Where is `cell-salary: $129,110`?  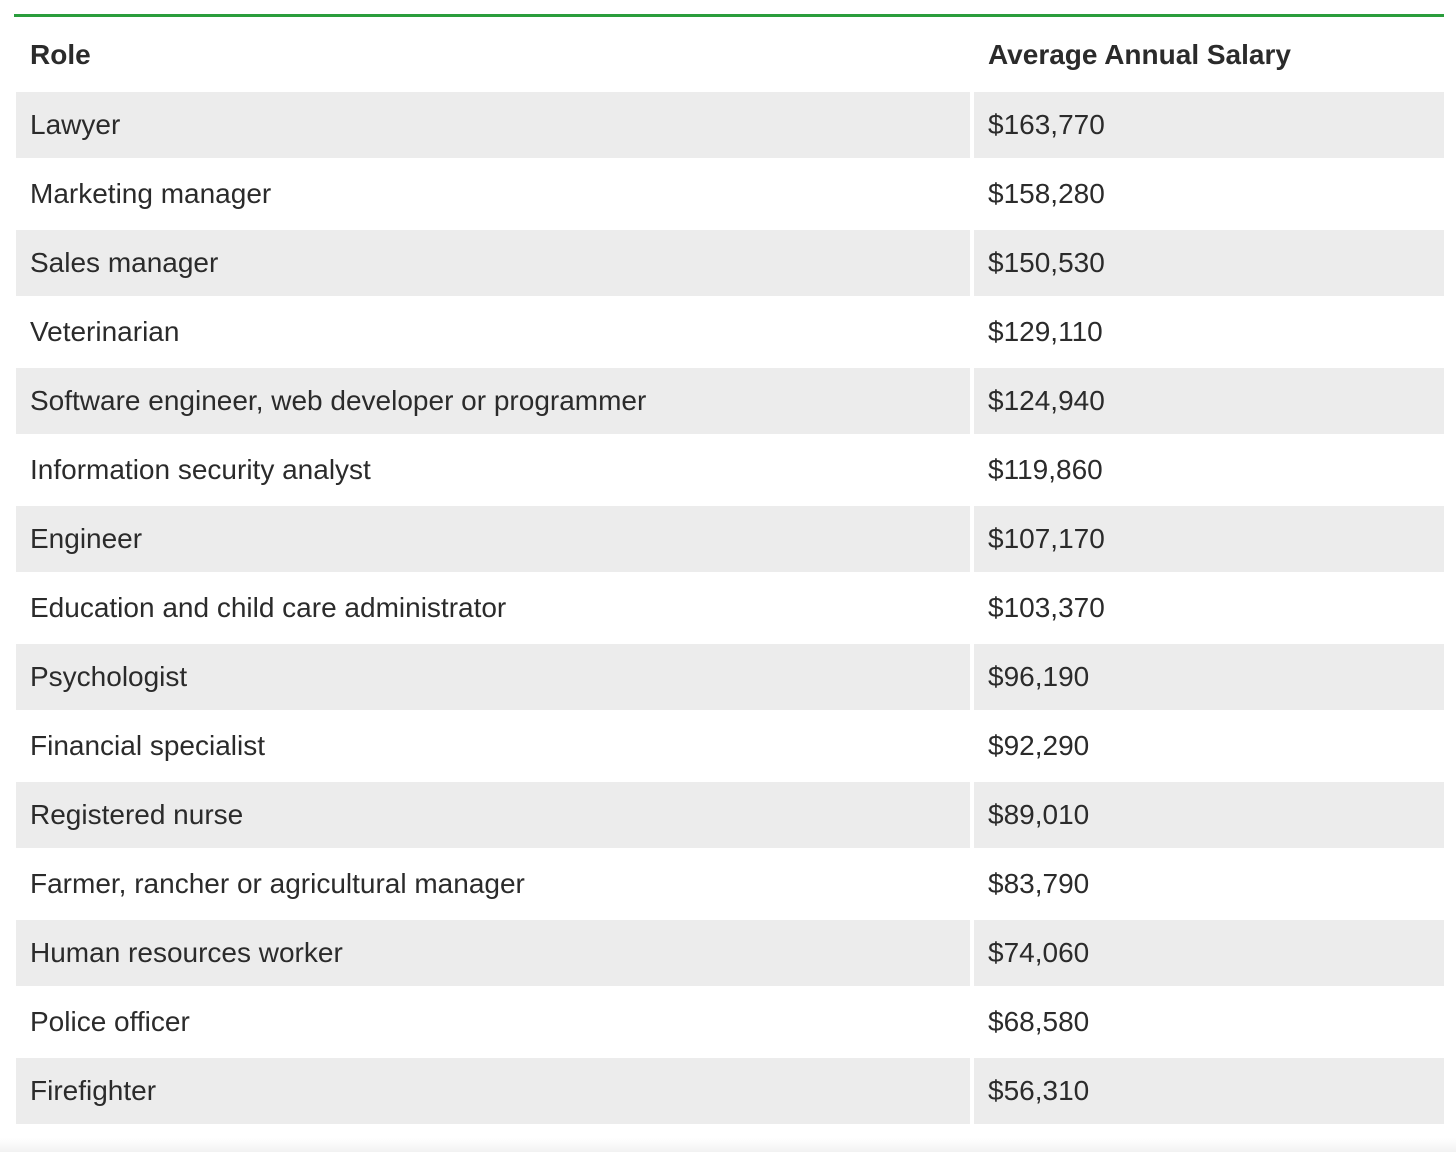 cell-salary: $129,110 is located at coordinates (1209, 332).